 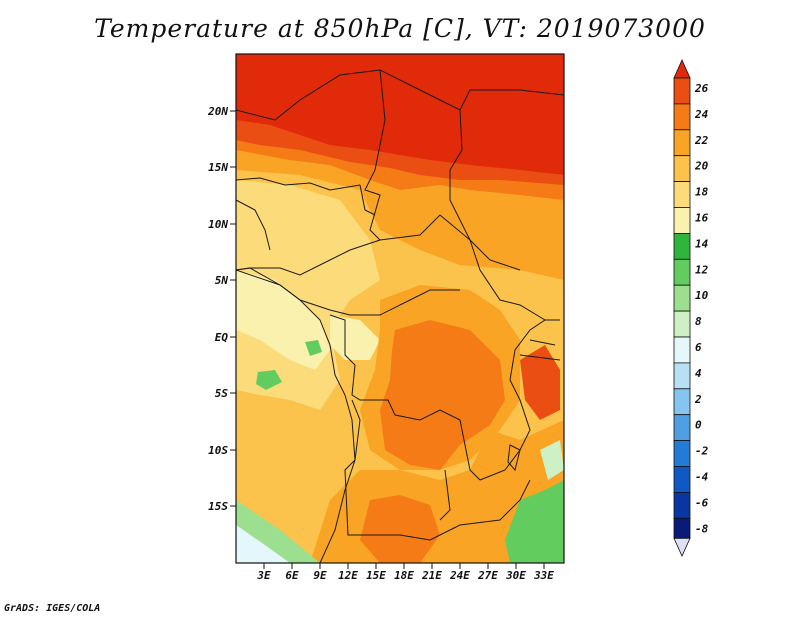 I want to click on lon-label-24e: 24E, so click(x=459, y=575).